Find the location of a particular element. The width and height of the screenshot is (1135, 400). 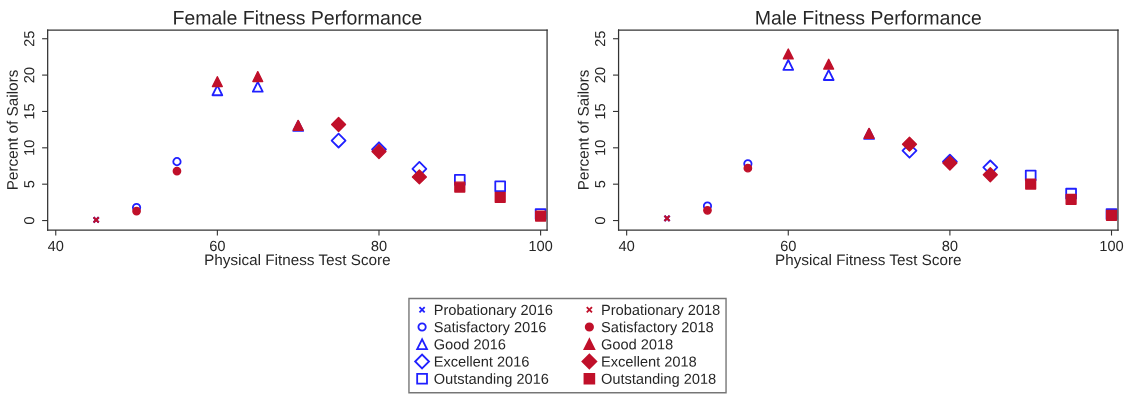

legend-label: Outstanding 2016 is located at coordinates (491, 380).